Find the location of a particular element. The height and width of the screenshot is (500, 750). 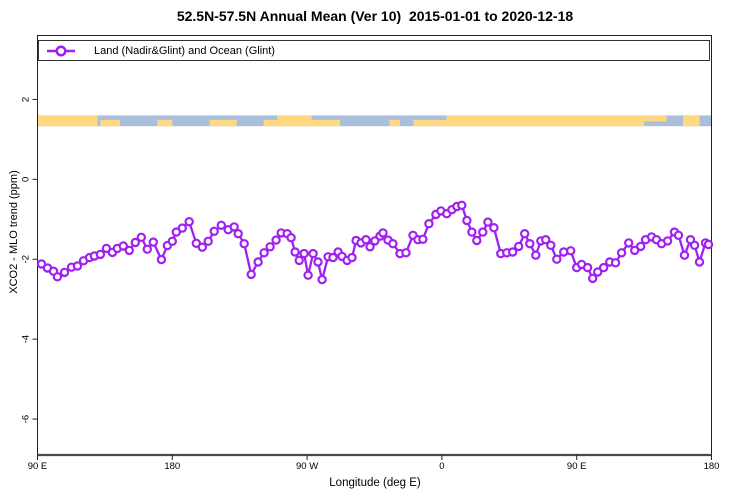

y-tick-label: -4 is located at coordinates (26, 339).